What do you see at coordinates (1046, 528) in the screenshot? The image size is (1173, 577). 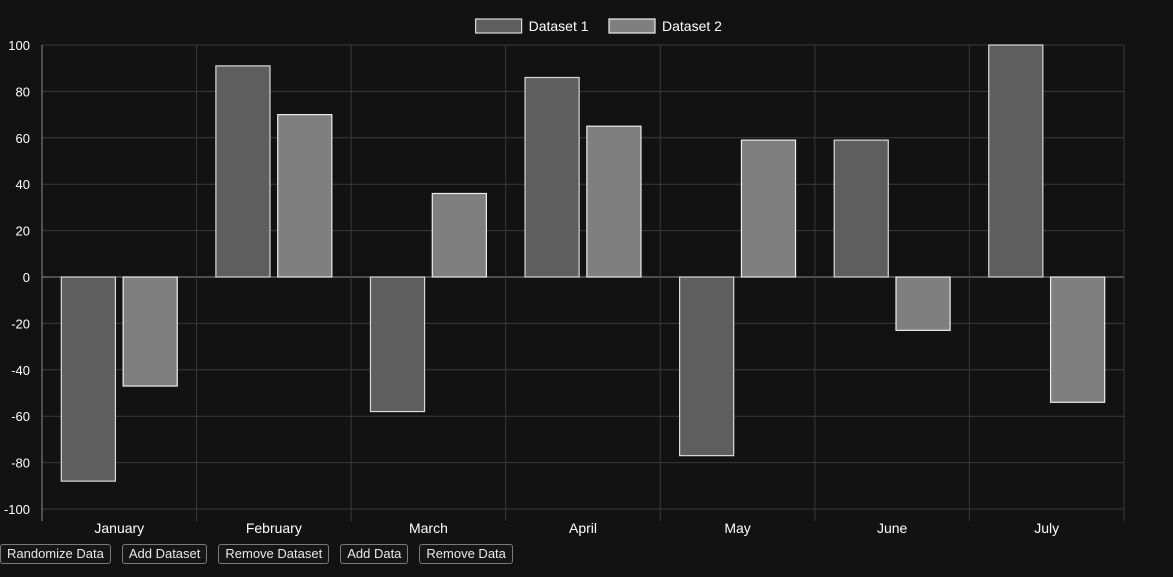 I see `x-tick-label: July` at bounding box center [1046, 528].